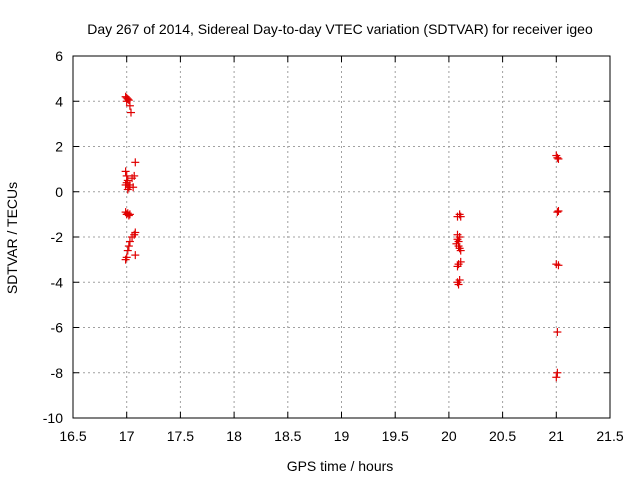 The height and width of the screenshot is (480, 640). Describe the element at coordinates (53, 418) in the screenshot. I see `y-tick-label: -10` at that location.